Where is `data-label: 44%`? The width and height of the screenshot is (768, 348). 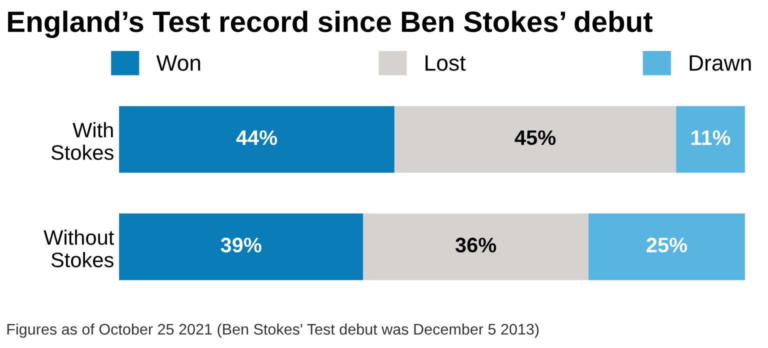
data-label: 44% is located at coordinates (257, 137).